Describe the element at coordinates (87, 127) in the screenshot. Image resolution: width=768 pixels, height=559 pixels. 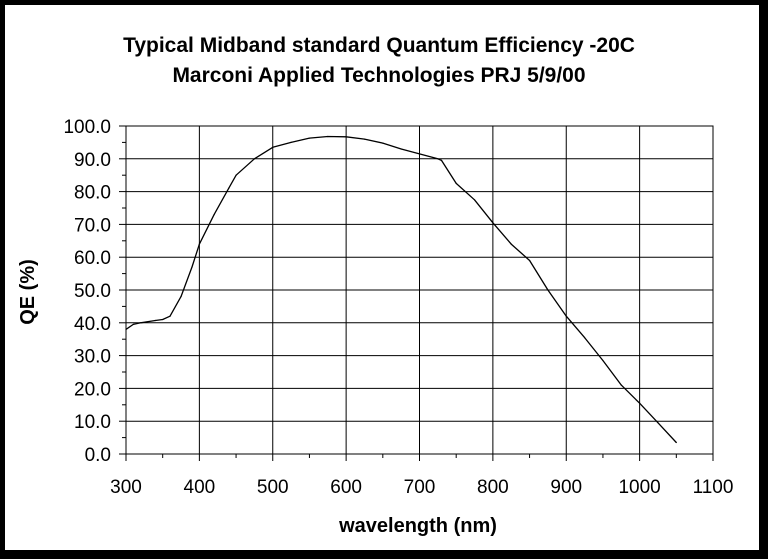
I see `y-tick-label-10: 100.0` at that location.